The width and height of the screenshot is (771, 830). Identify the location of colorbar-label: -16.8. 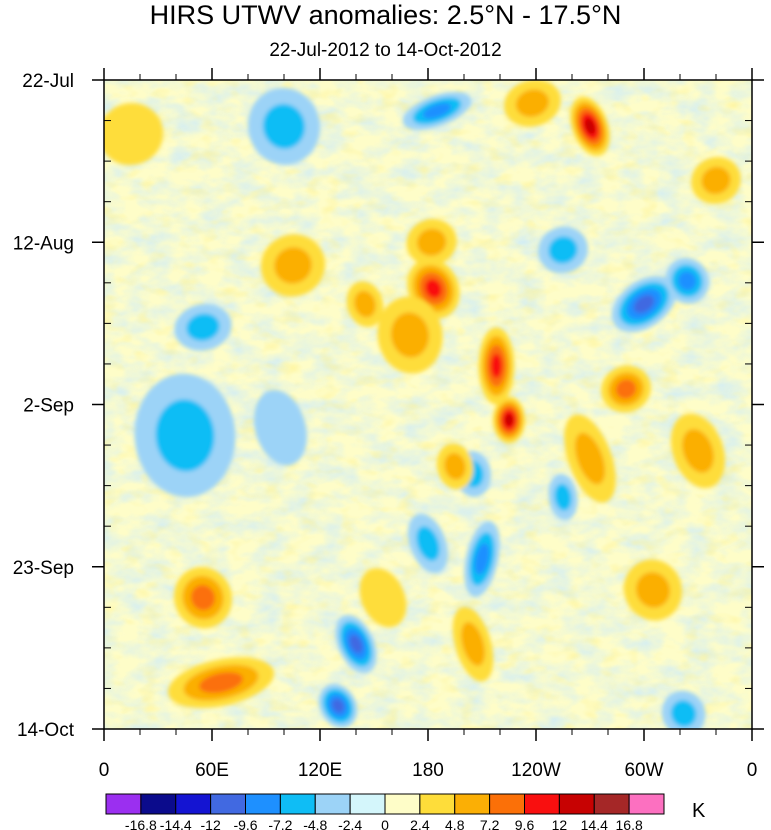
(141, 823).